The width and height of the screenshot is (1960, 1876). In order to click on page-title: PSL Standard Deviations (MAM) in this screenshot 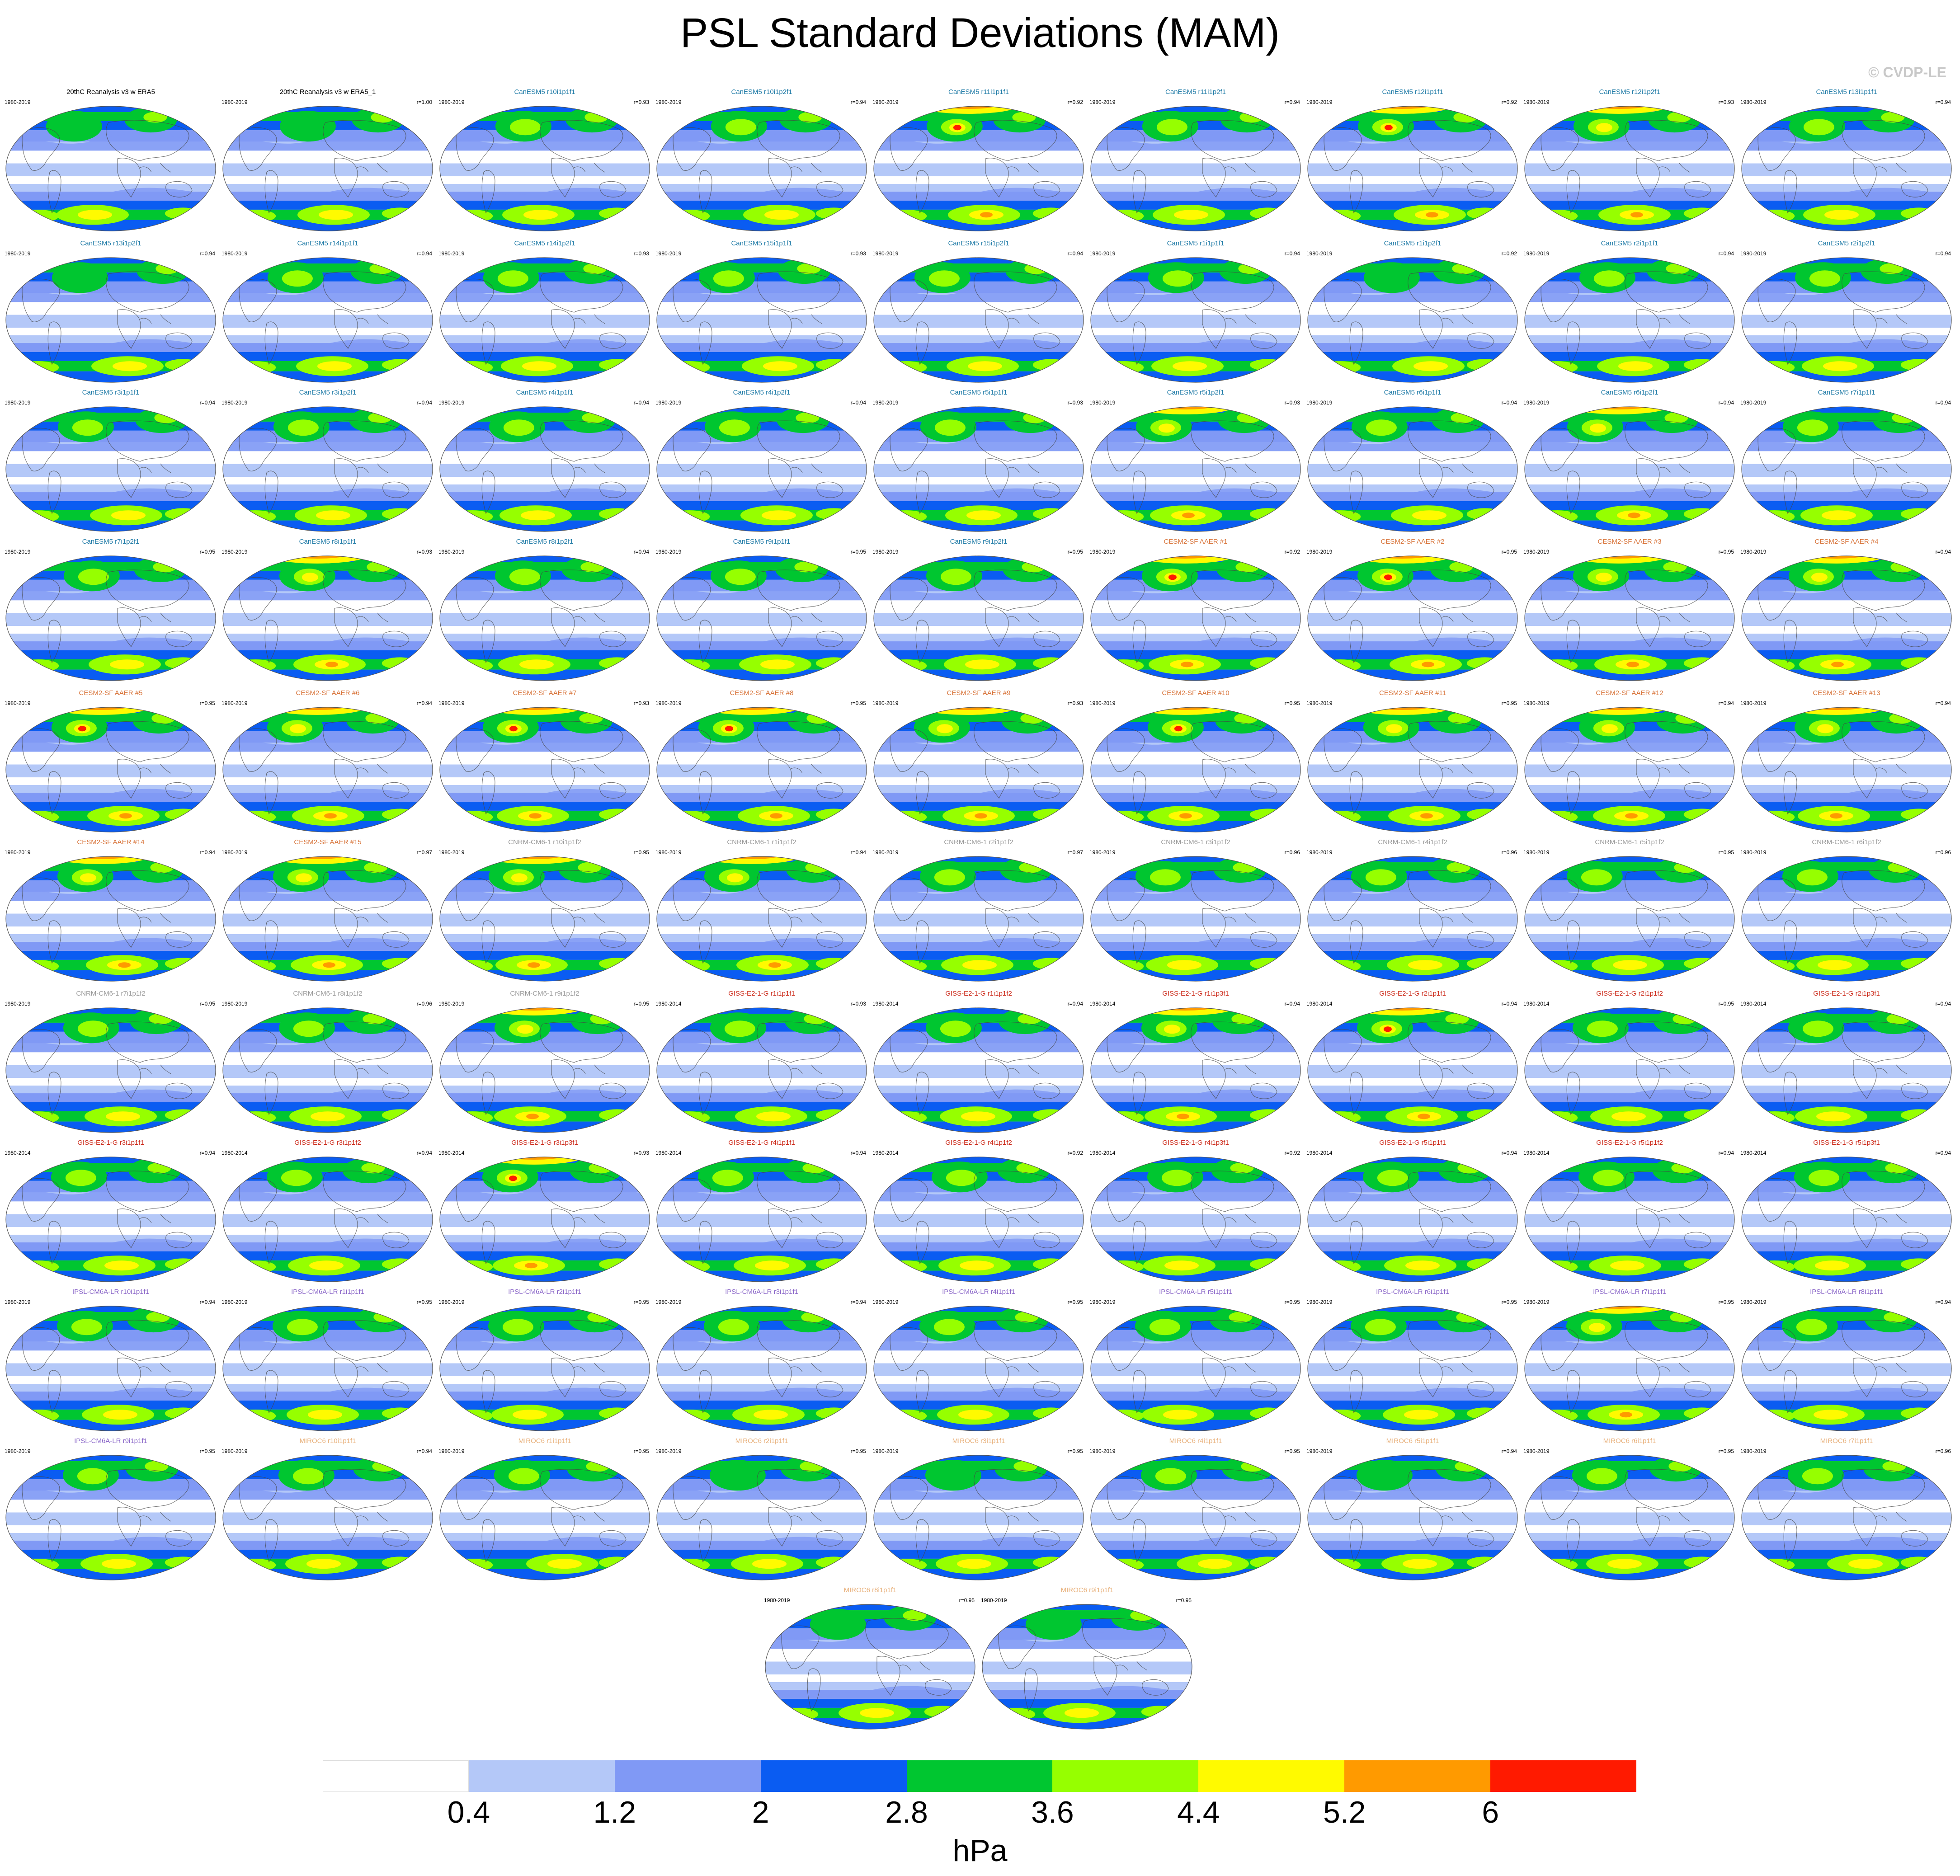, I will do `click(980, 33)`.